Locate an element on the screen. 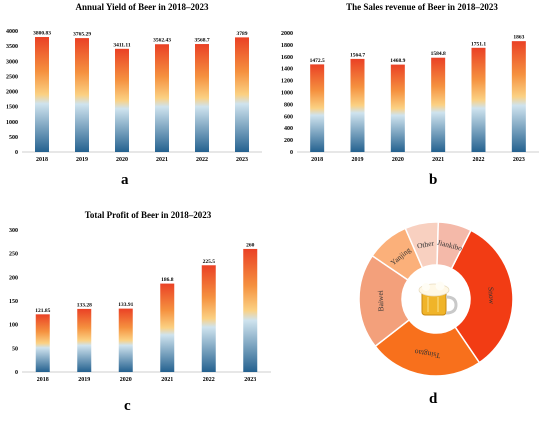  y-tick-label: 300 is located at coordinates (13, 231).